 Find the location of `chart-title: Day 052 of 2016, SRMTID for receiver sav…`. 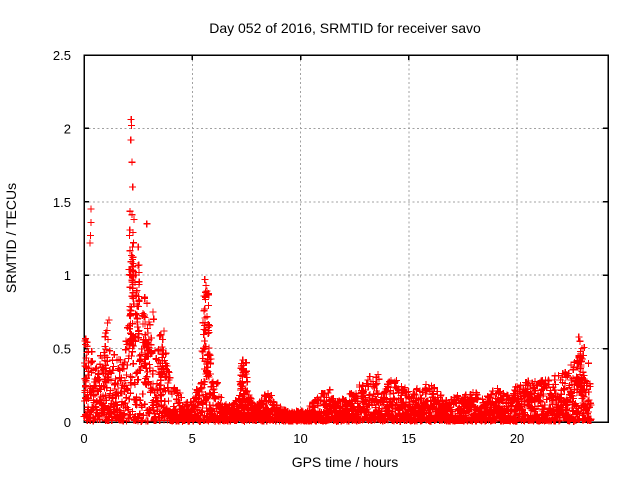

chart-title: Day 052 of 2016, SRMTID for receiver sav… is located at coordinates (345, 28).